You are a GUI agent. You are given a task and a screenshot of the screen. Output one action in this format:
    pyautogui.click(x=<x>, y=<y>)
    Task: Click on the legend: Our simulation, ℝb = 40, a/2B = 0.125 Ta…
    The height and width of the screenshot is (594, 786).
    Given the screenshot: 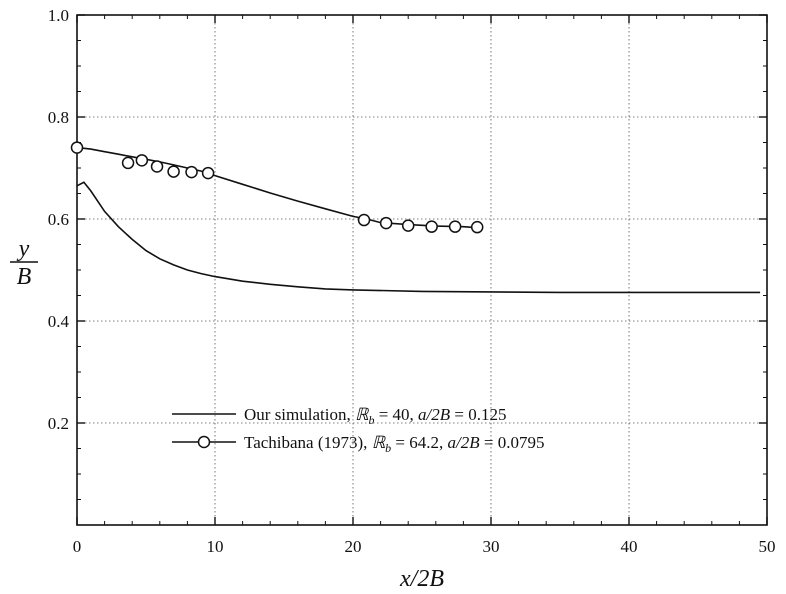 What is the action you would take?
    pyautogui.click(x=358, y=430)
    